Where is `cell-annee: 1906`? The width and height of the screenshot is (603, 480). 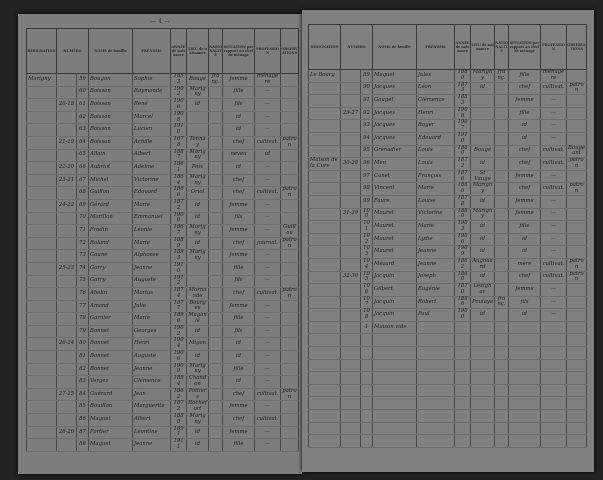 cell-annee: 1906 is located at coordinates (179, 219).